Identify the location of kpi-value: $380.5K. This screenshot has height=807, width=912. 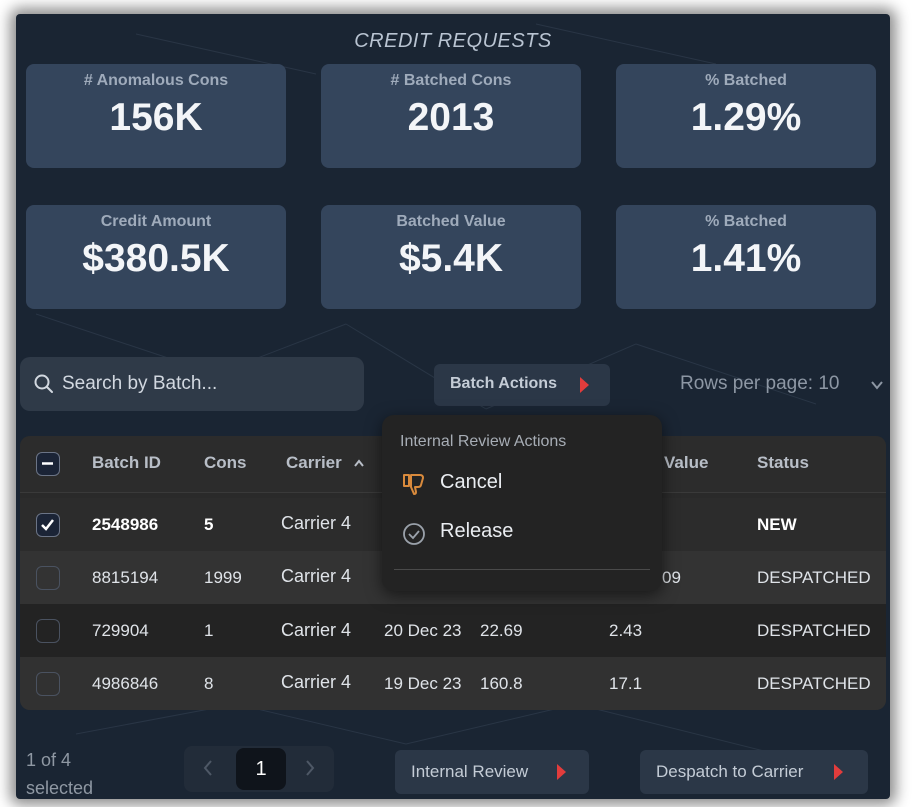
(156, 258).